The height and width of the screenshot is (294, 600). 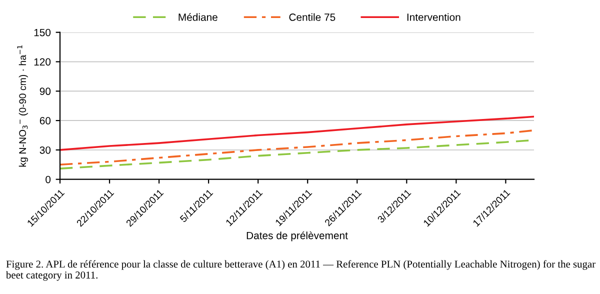 I want to click on legend-label: Centile 75, so click(x=312, y=17).